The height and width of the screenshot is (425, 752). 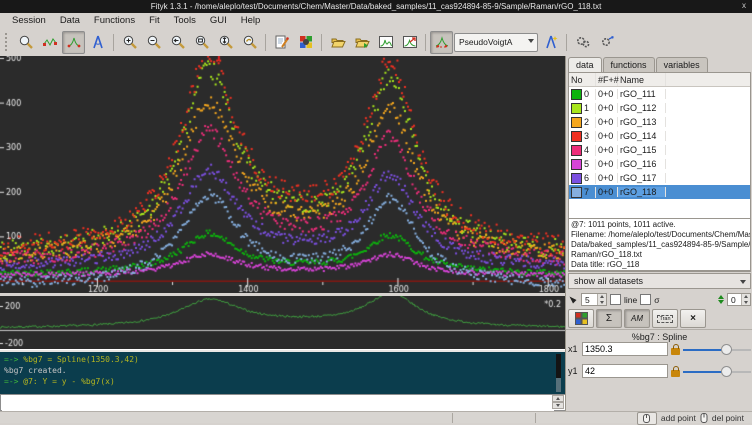 I want to click on point-controls-row: 5 line σ 0, so click(x=659, y=299).